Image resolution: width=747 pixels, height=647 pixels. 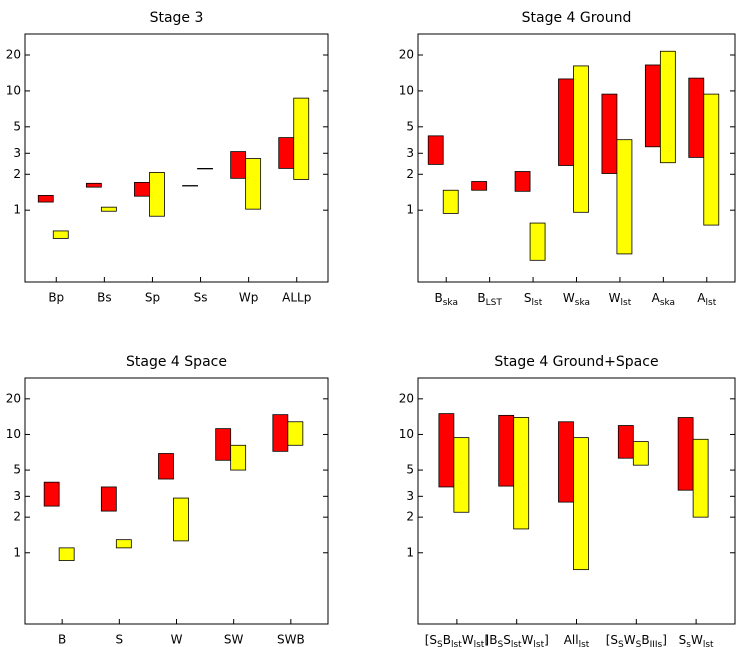 What do you see at coordinates (120, 640) in the screenshot?
I see `x-tick-label: S` at bounding box center [120, 640].